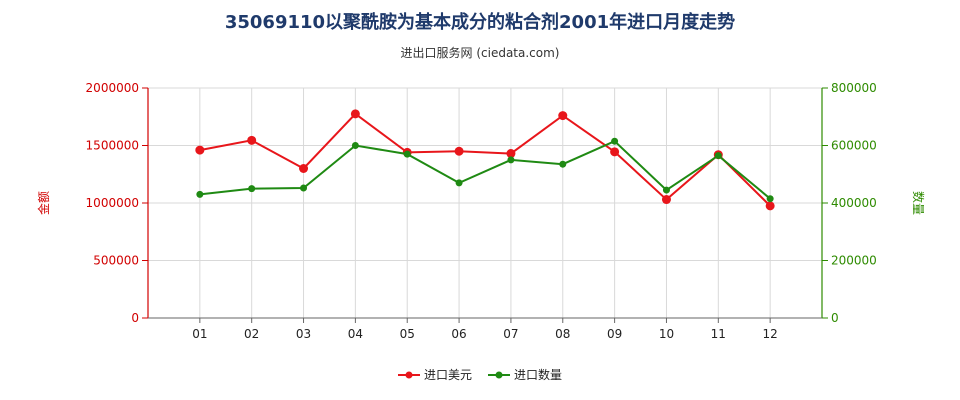  I want to click on x-tick-label: 12, so click(770, 334).